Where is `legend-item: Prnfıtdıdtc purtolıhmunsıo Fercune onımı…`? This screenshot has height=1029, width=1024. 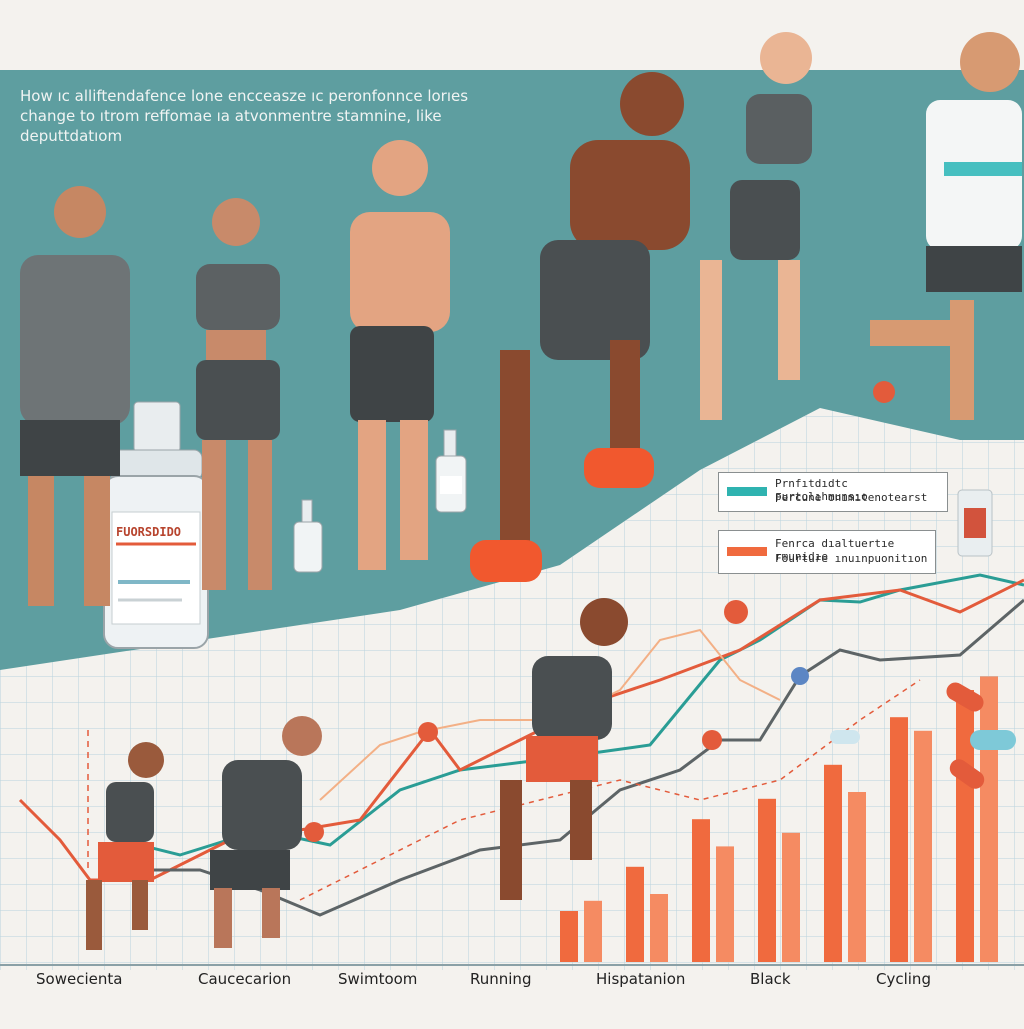 legend-item: Prnfıtdıdtc purtolıhmunsıo Fercune onımı… is located at coordinates (833, 492).